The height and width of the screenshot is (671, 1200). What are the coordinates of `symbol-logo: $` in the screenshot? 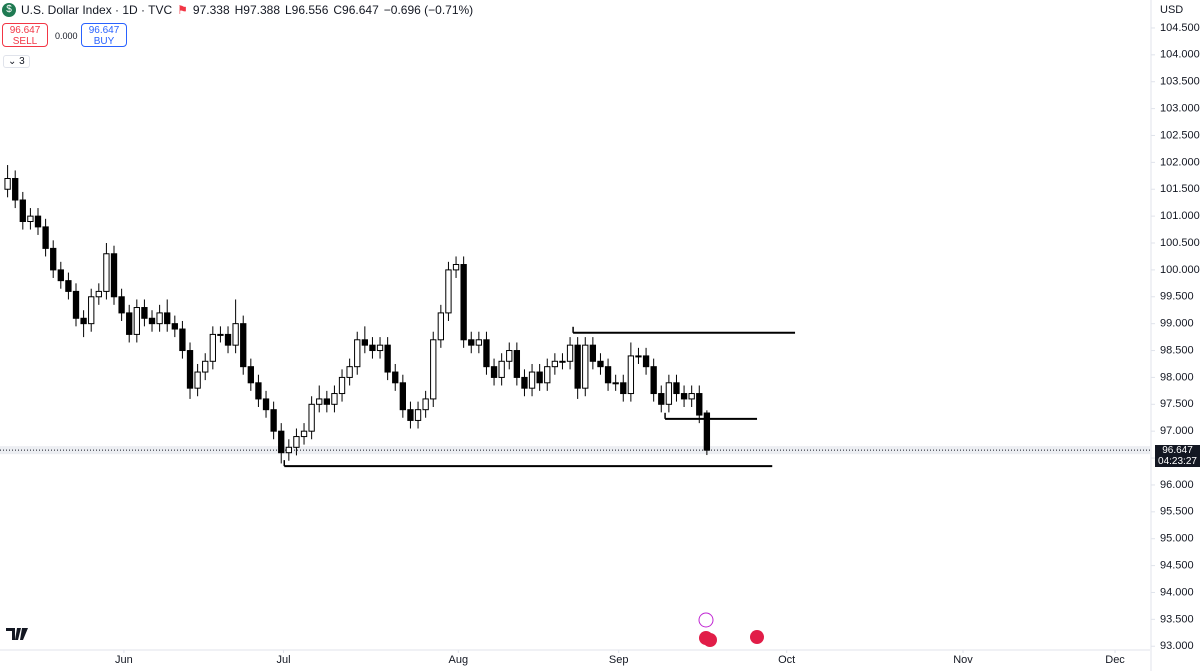 It's located at (9, 10).